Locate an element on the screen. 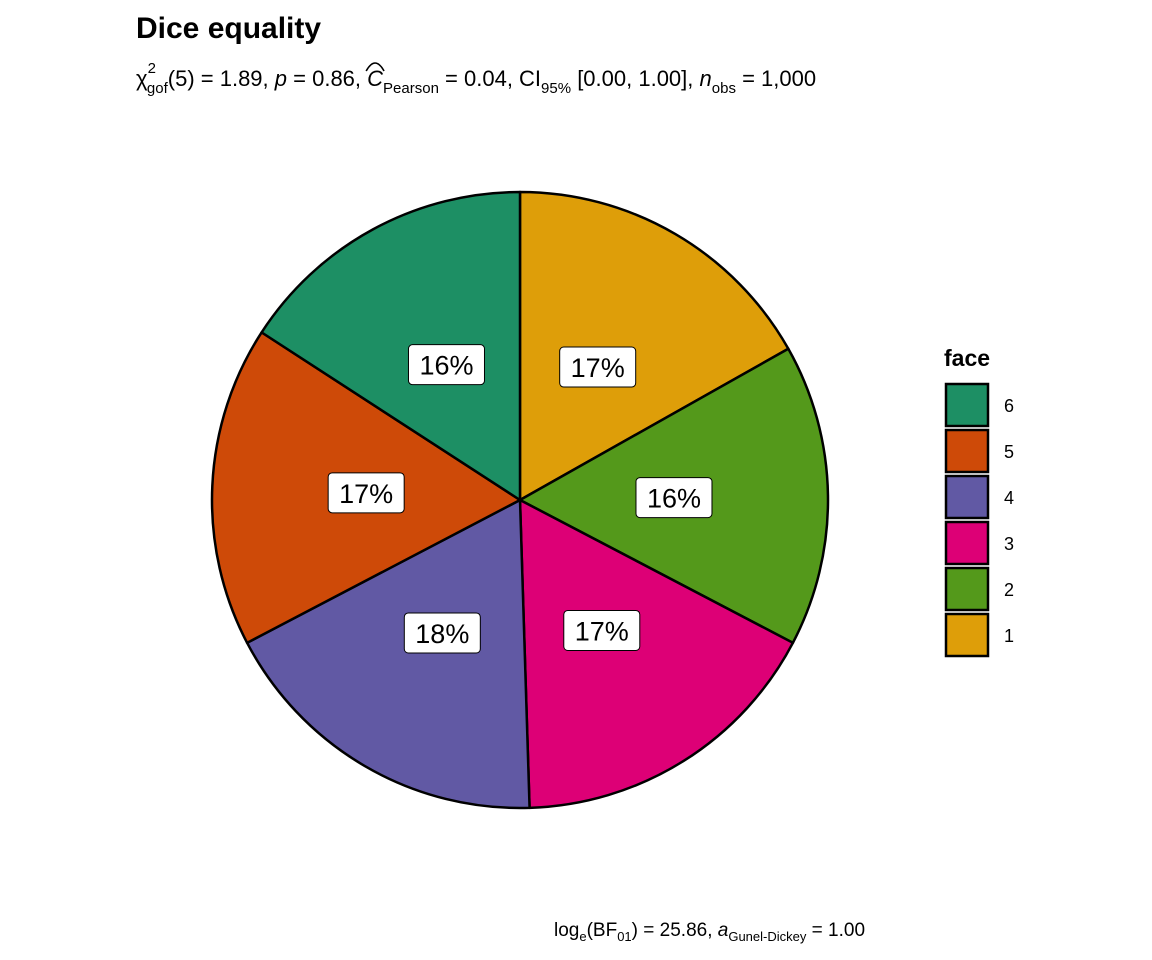 This screenshot has width=1152, height=960. chart-title: Dice equality is located at coordinates (228, 28).